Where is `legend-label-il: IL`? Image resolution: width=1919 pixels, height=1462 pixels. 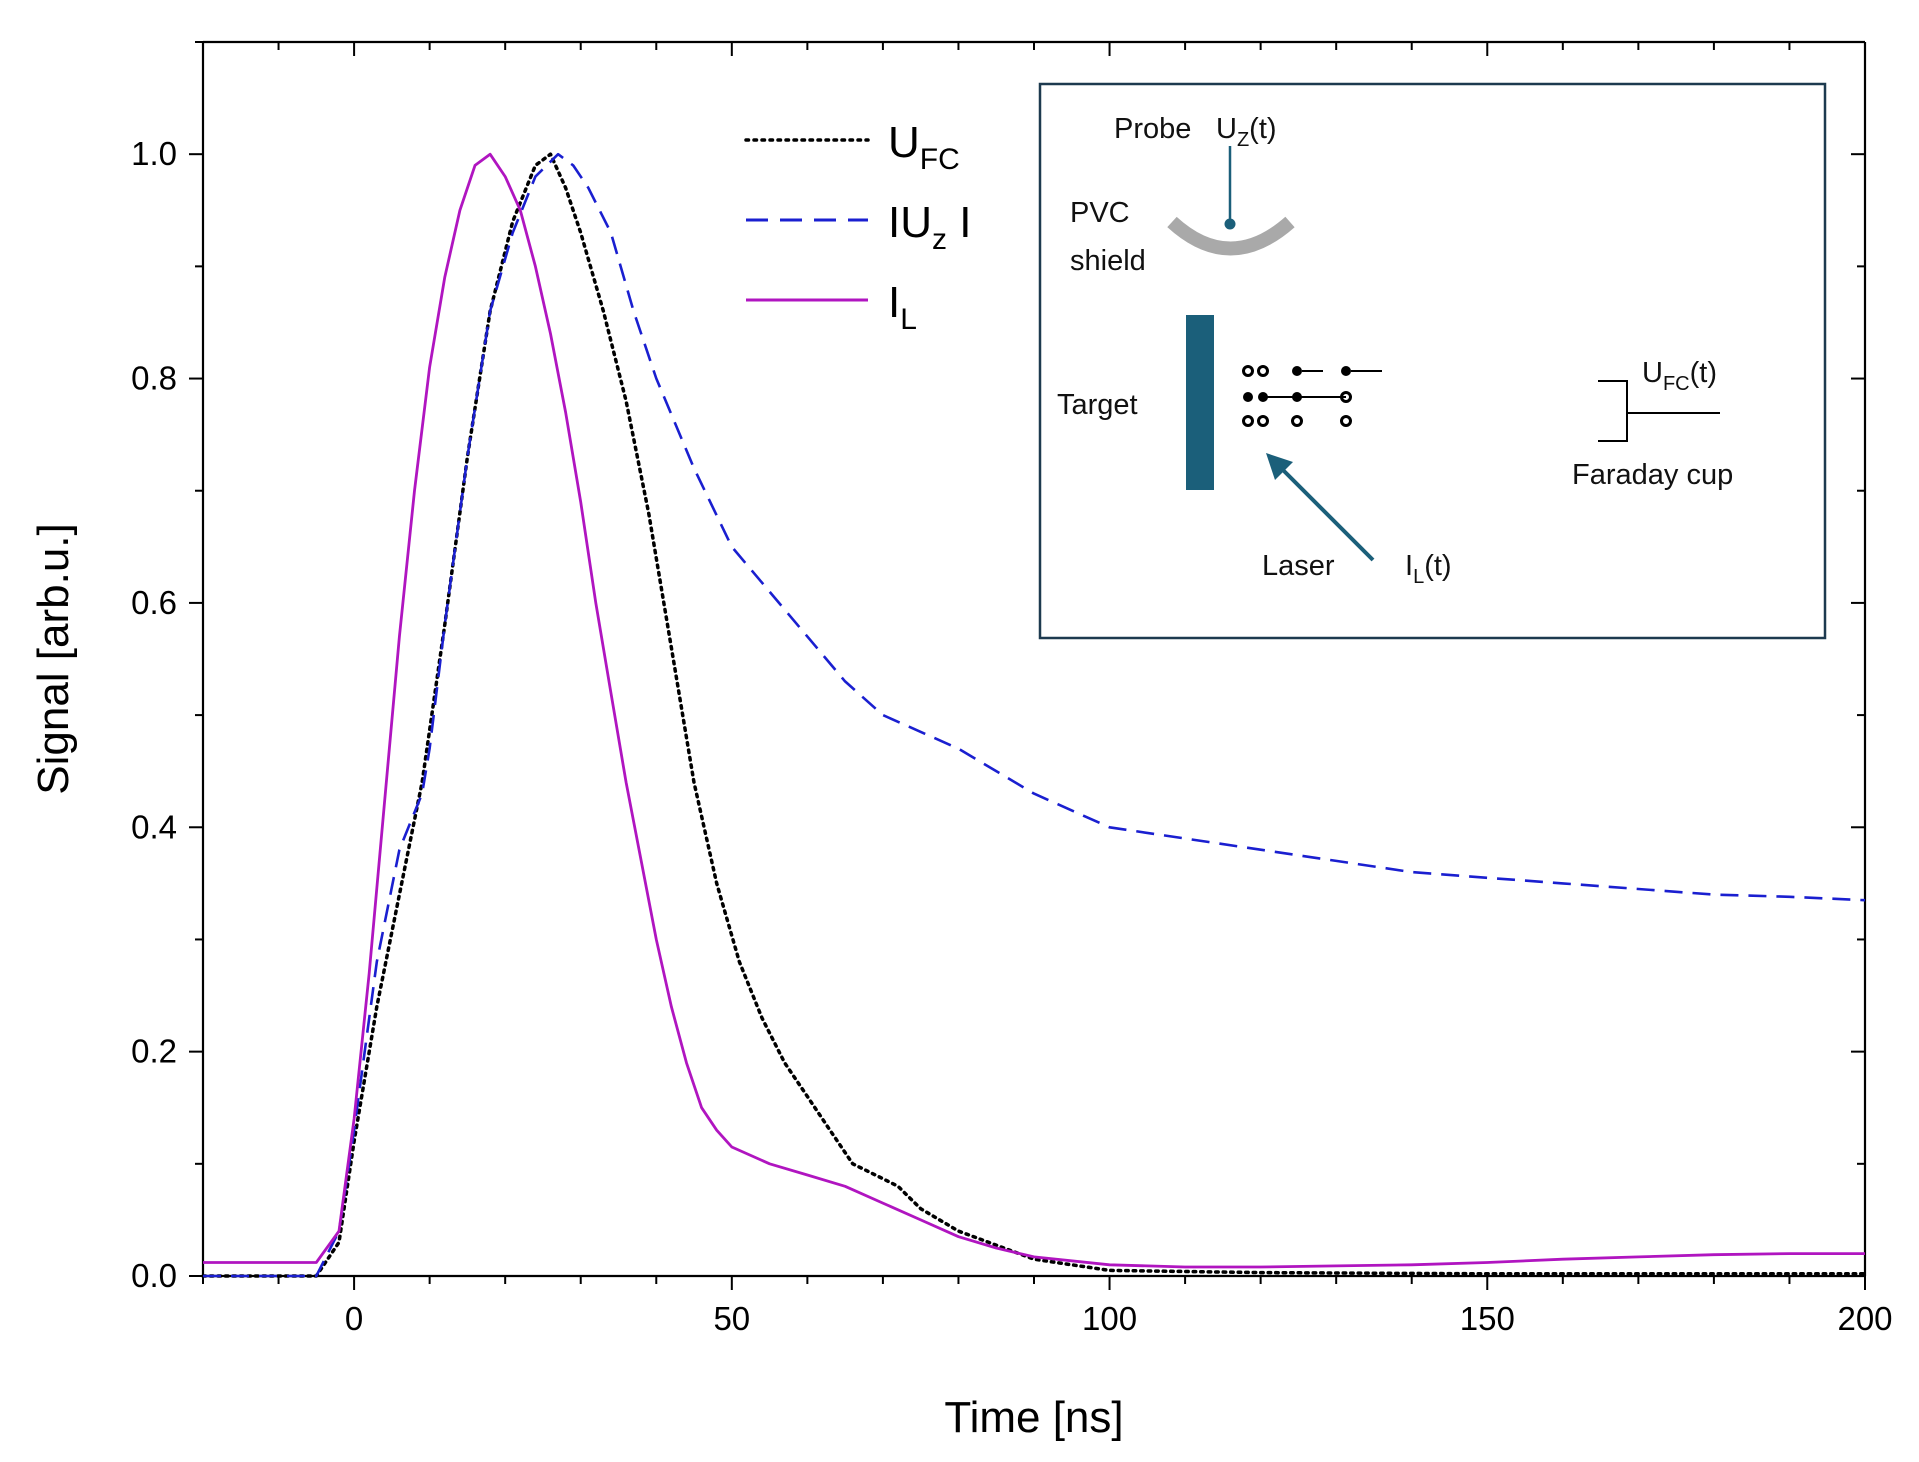
legend-label-il: IL is located at coordinates (902, 307).